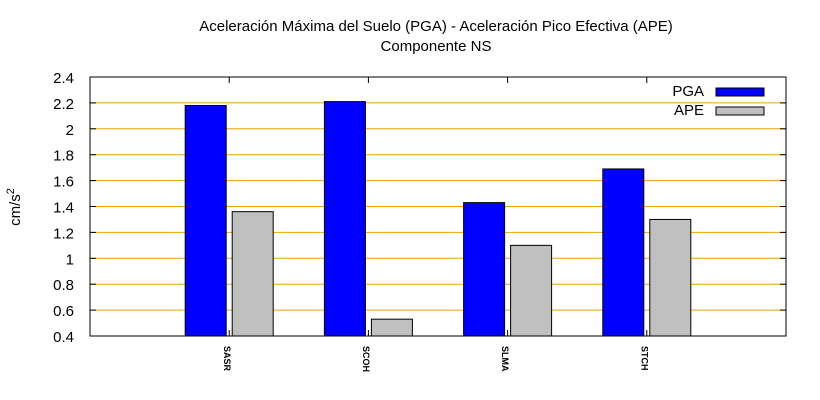 The height and width of the screenshot is (400, 820). What do you see at coordinates (252, 274) in the screenshot?
I see `bar-ape-sasr` at bounding box center [252, 274].